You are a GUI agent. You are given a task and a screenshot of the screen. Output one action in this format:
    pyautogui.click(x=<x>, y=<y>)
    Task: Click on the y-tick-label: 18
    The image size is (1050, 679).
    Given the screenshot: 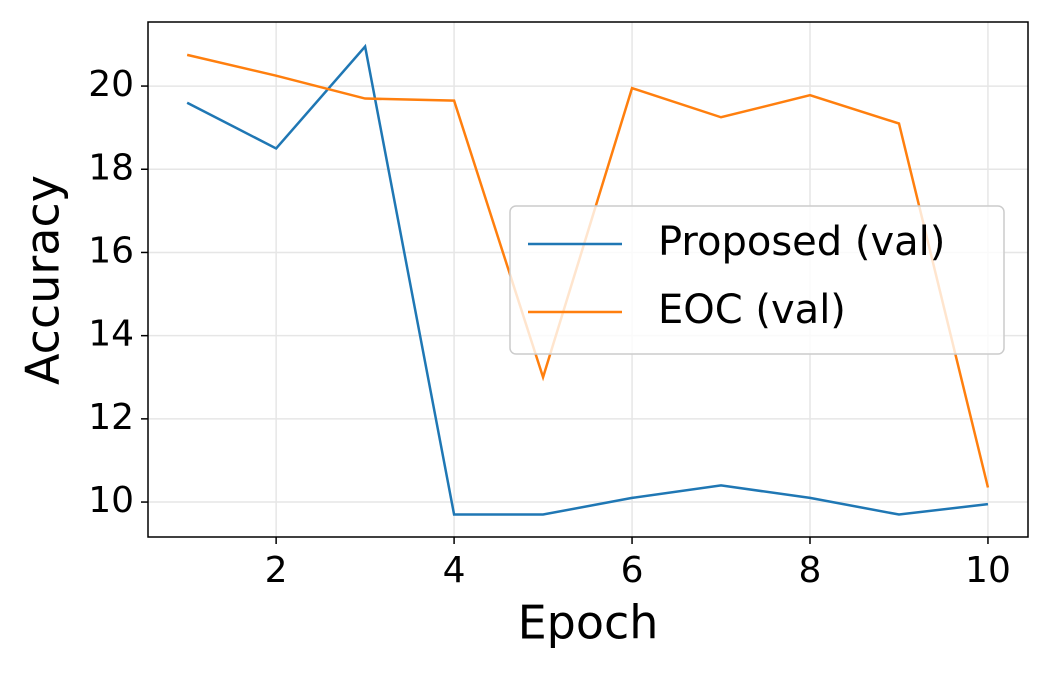 What is the action you would take?
    pyautogui.click(x=111, y=167)
    